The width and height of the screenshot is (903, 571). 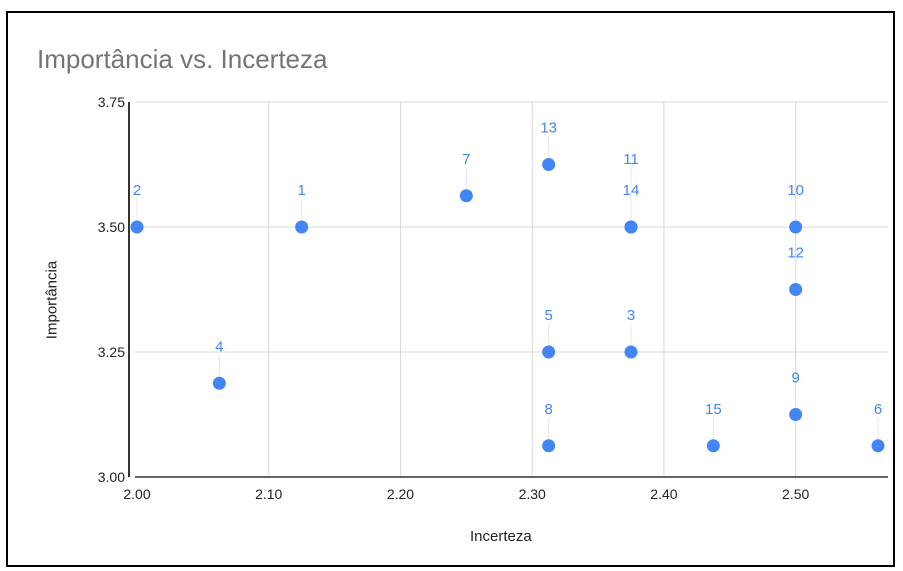 What do you see at coordinates (111, 477) in the screenshot?
I see `y-tick-label: 3.00` at bounding box center [111, 477].